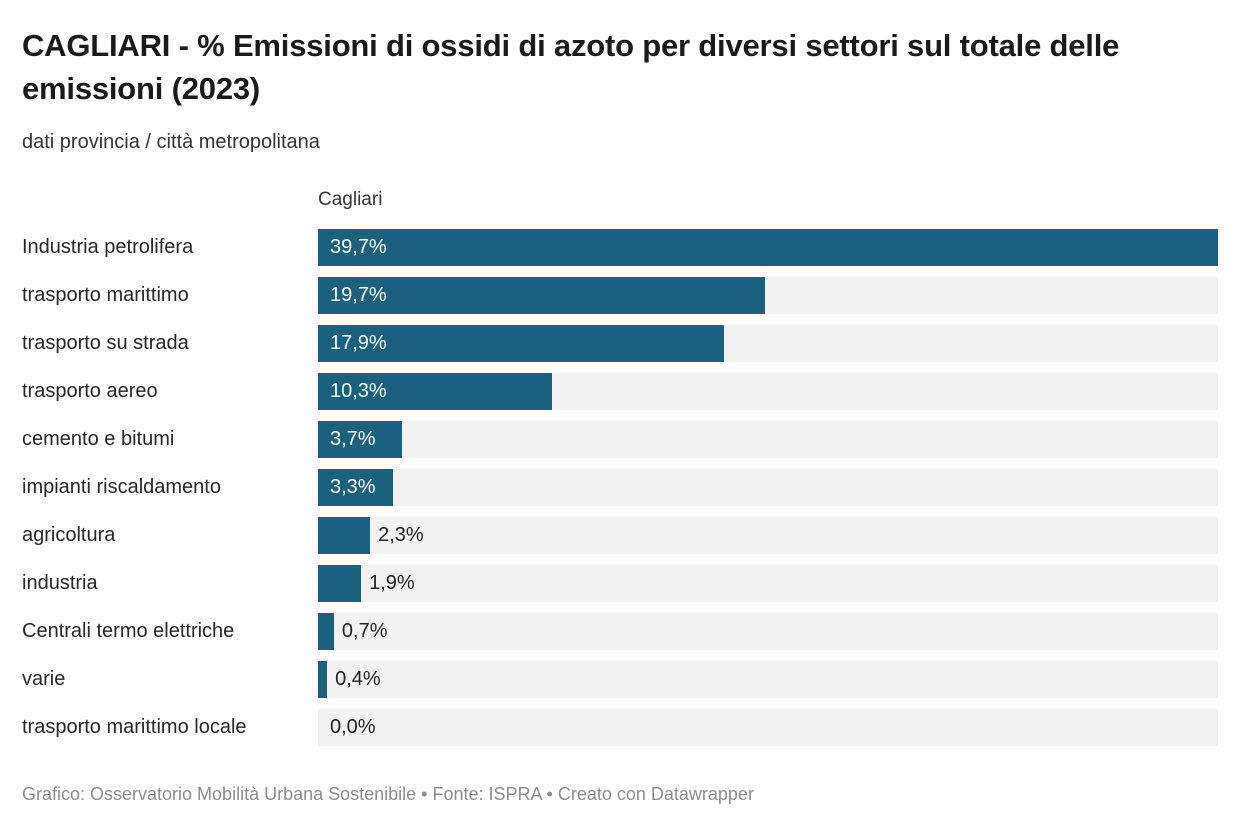 The image size is (1240, 838). What do you see at coordinates (768, 583) in the screenshot?
I see `bar-track: 1,9%` at bounding box center [768, 583].